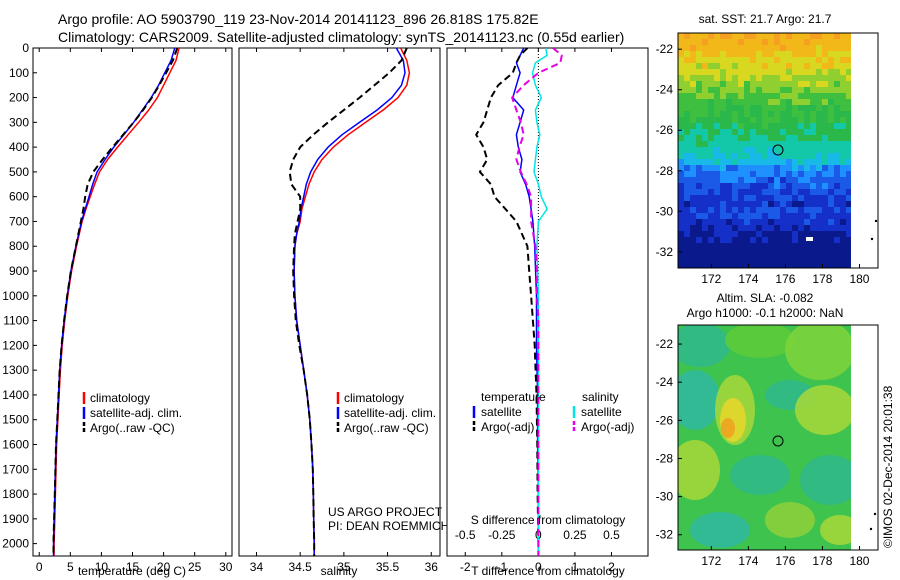 The image size is (900, 580). I want to click on t-difference-label: T difference from climatology, so click(548, 571).